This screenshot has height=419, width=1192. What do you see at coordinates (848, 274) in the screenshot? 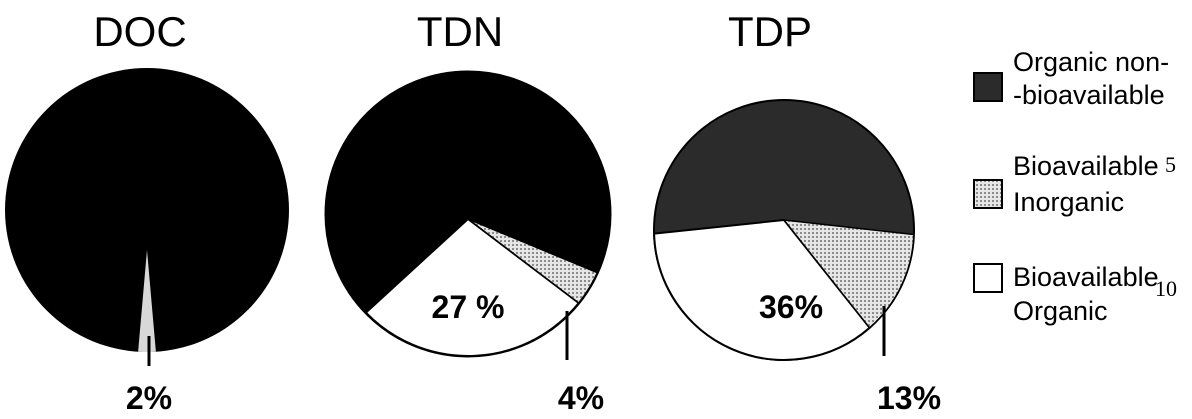
I see `tdp-slice-bioavailable-inorganic` at bounding box center [848, 274].